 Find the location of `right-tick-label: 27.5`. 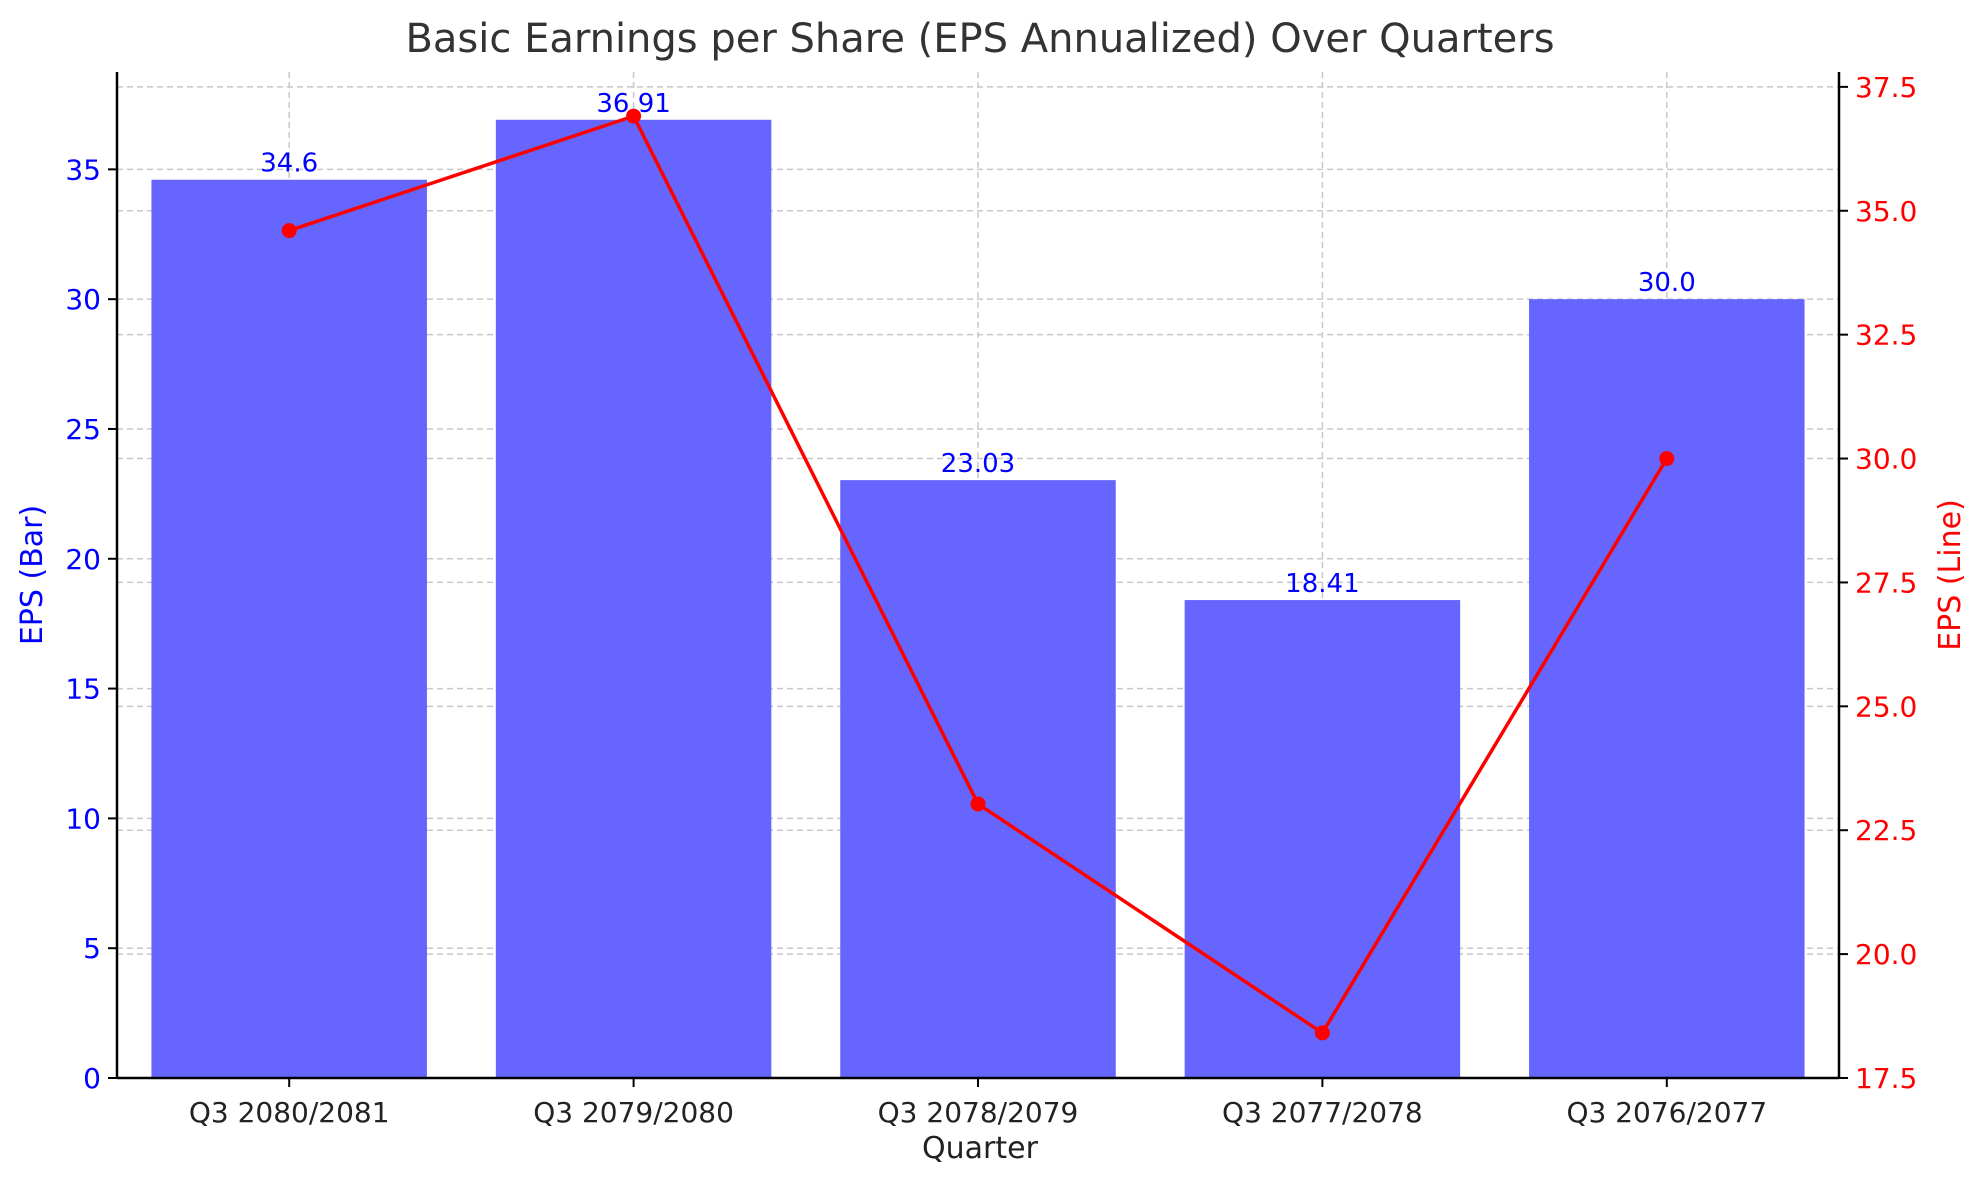

right-tick-label: 27.5 is located at coordinates (1886, 582).